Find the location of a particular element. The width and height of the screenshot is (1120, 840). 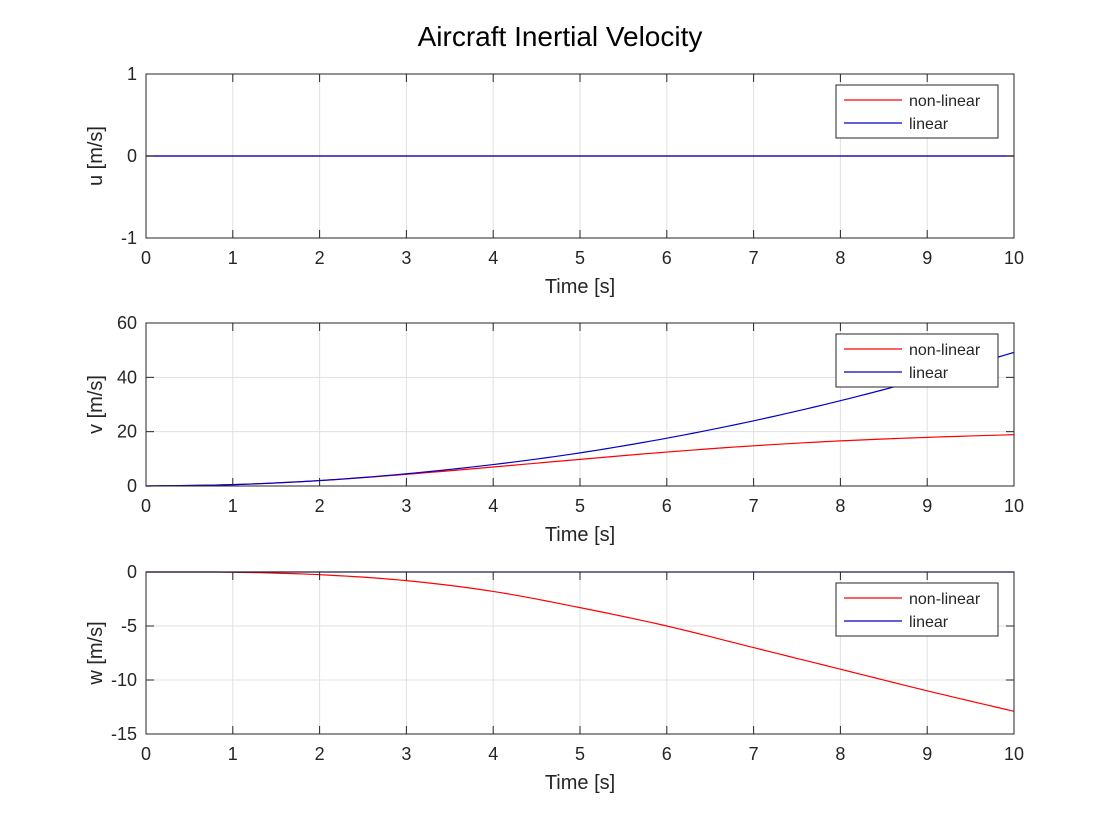

y-tick-label: -15 is located at coordinates (124, 734).